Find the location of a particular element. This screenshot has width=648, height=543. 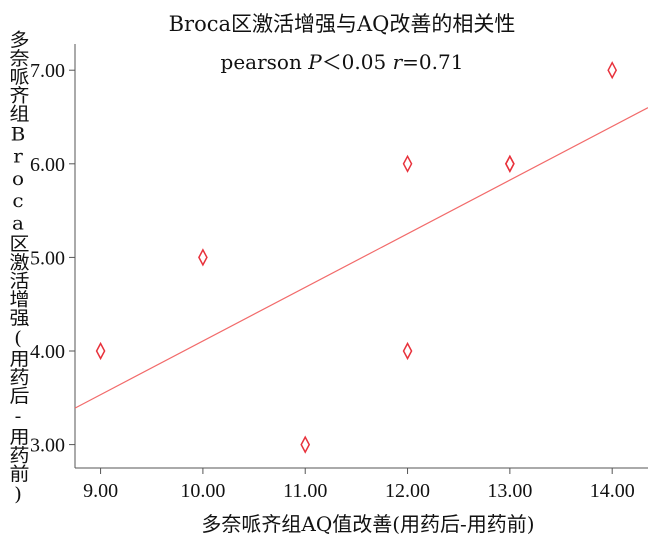

y-tick-label: 3.00 is located at coordinates (47, 446).